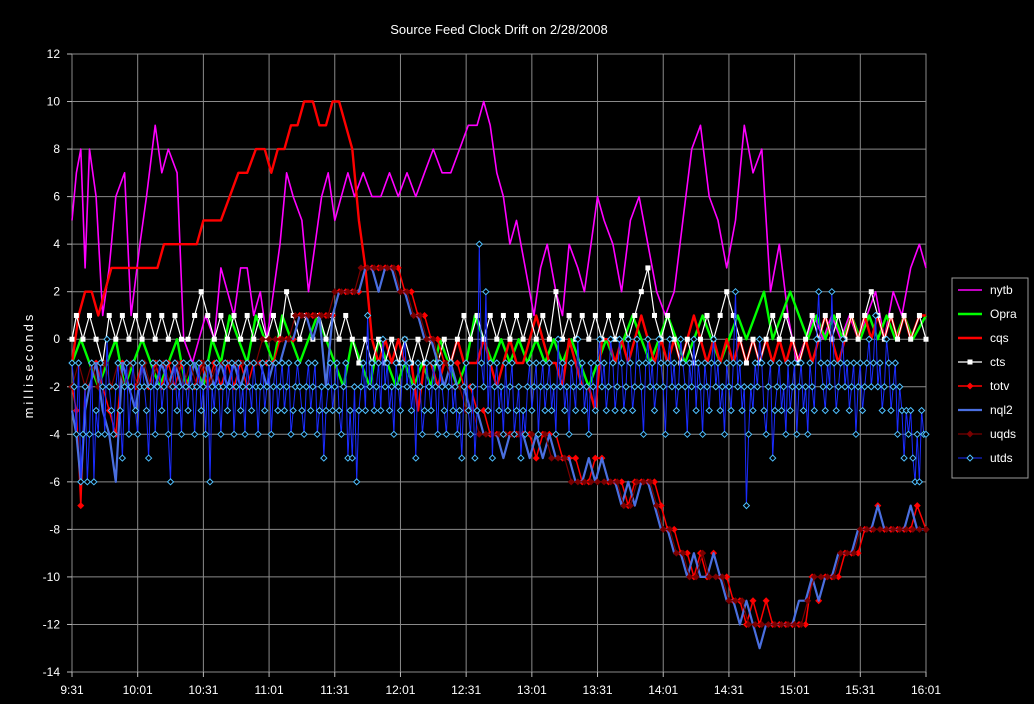 This screenshot has height=704, width=1034. I want to click on x-tick-label: 12:01, so click(400, 690).